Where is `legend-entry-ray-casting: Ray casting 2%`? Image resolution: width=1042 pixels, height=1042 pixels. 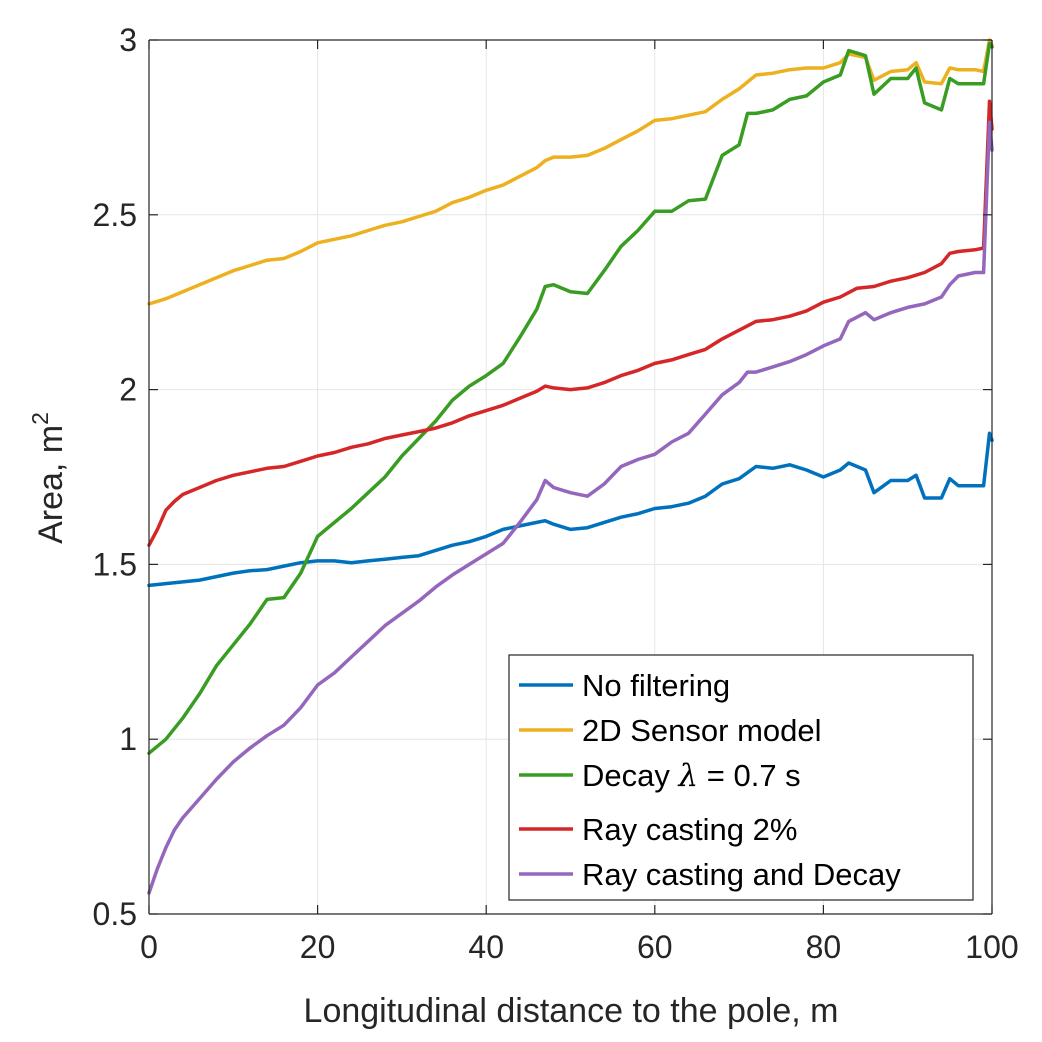 legend-entry-ray-casting: Ray casting 2% is located at coordinates (658, 829).